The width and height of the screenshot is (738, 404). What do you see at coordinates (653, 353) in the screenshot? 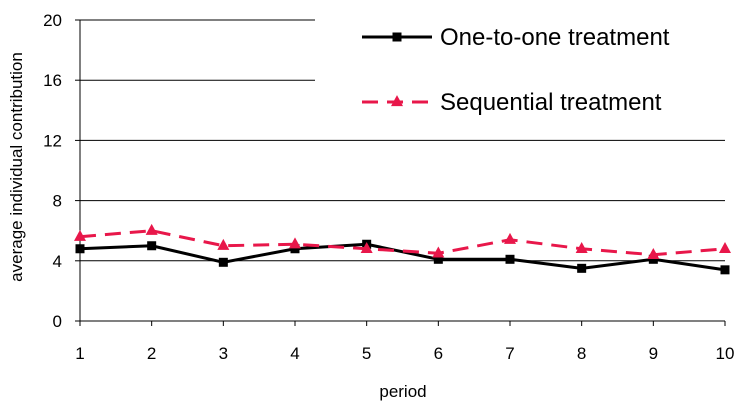
I see `x-tick-label: 9` at bounding box center [653, 353].